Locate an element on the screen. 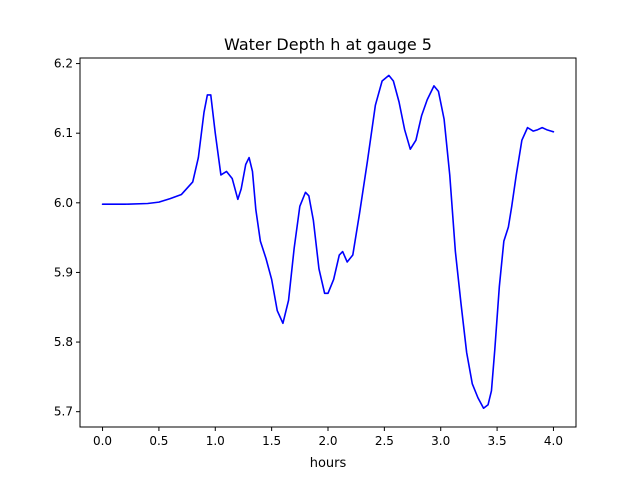 This screenshot has width=640, height=485. x-tick-label: 4.0 is located at coordinates (553, 441).